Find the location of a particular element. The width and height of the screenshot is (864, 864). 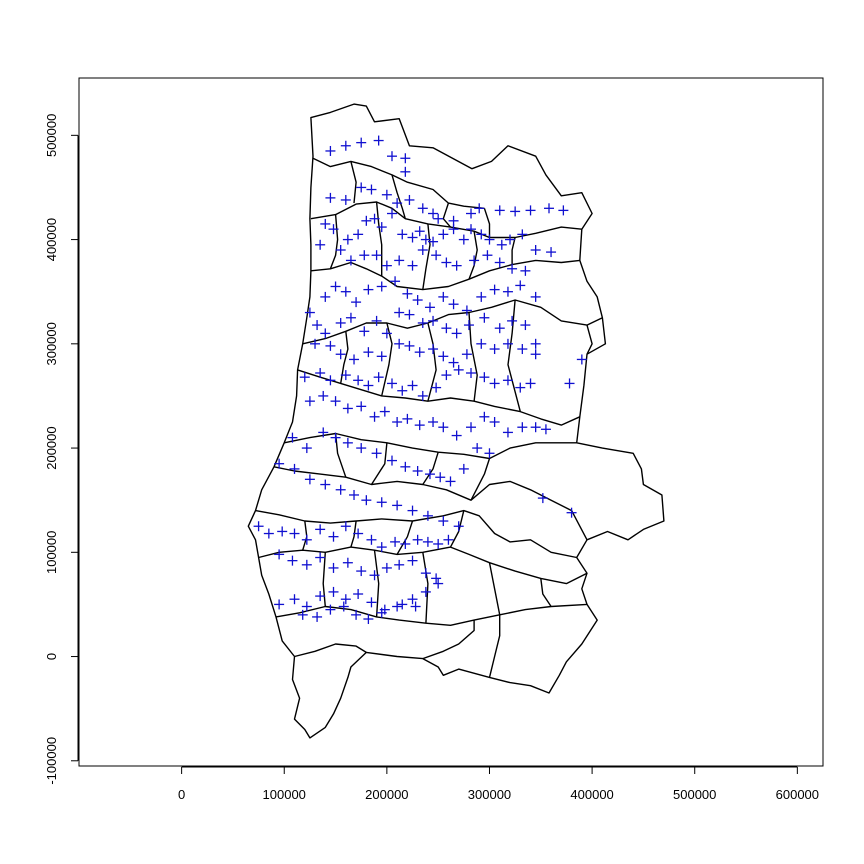

x-tick-label: 600000 is located at coordinates (797, 794).